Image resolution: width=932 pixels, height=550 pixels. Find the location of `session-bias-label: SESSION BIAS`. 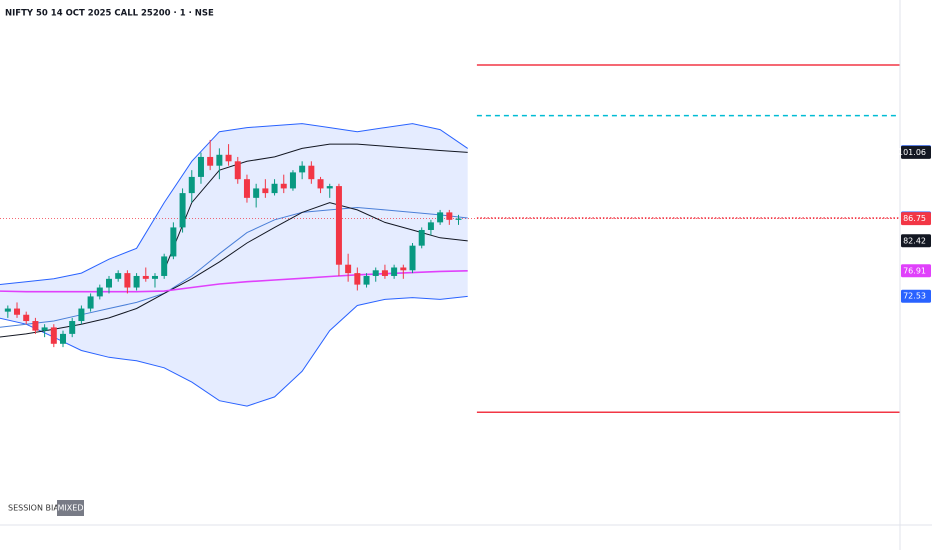

session-bias-label: SESSION BIAS is located at coordinates (36, 508).